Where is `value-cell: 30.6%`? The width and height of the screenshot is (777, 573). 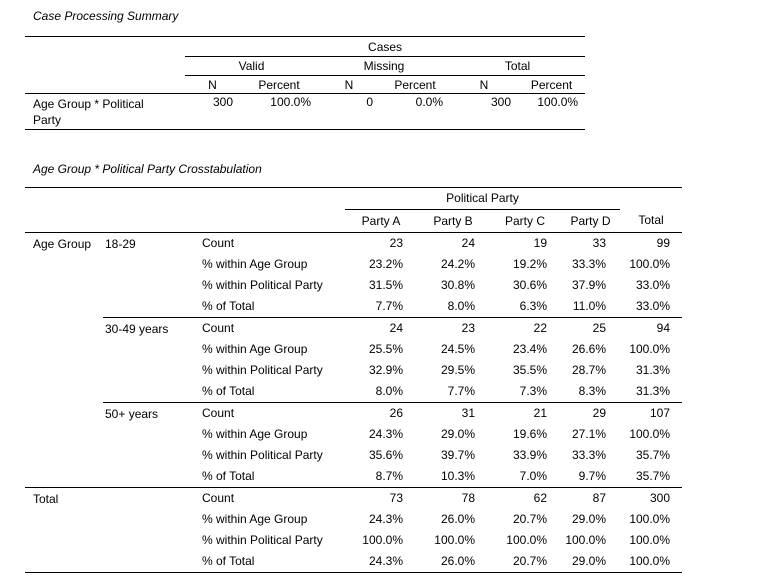 value-cell: 30.6% is located at coordinates (529, 285).